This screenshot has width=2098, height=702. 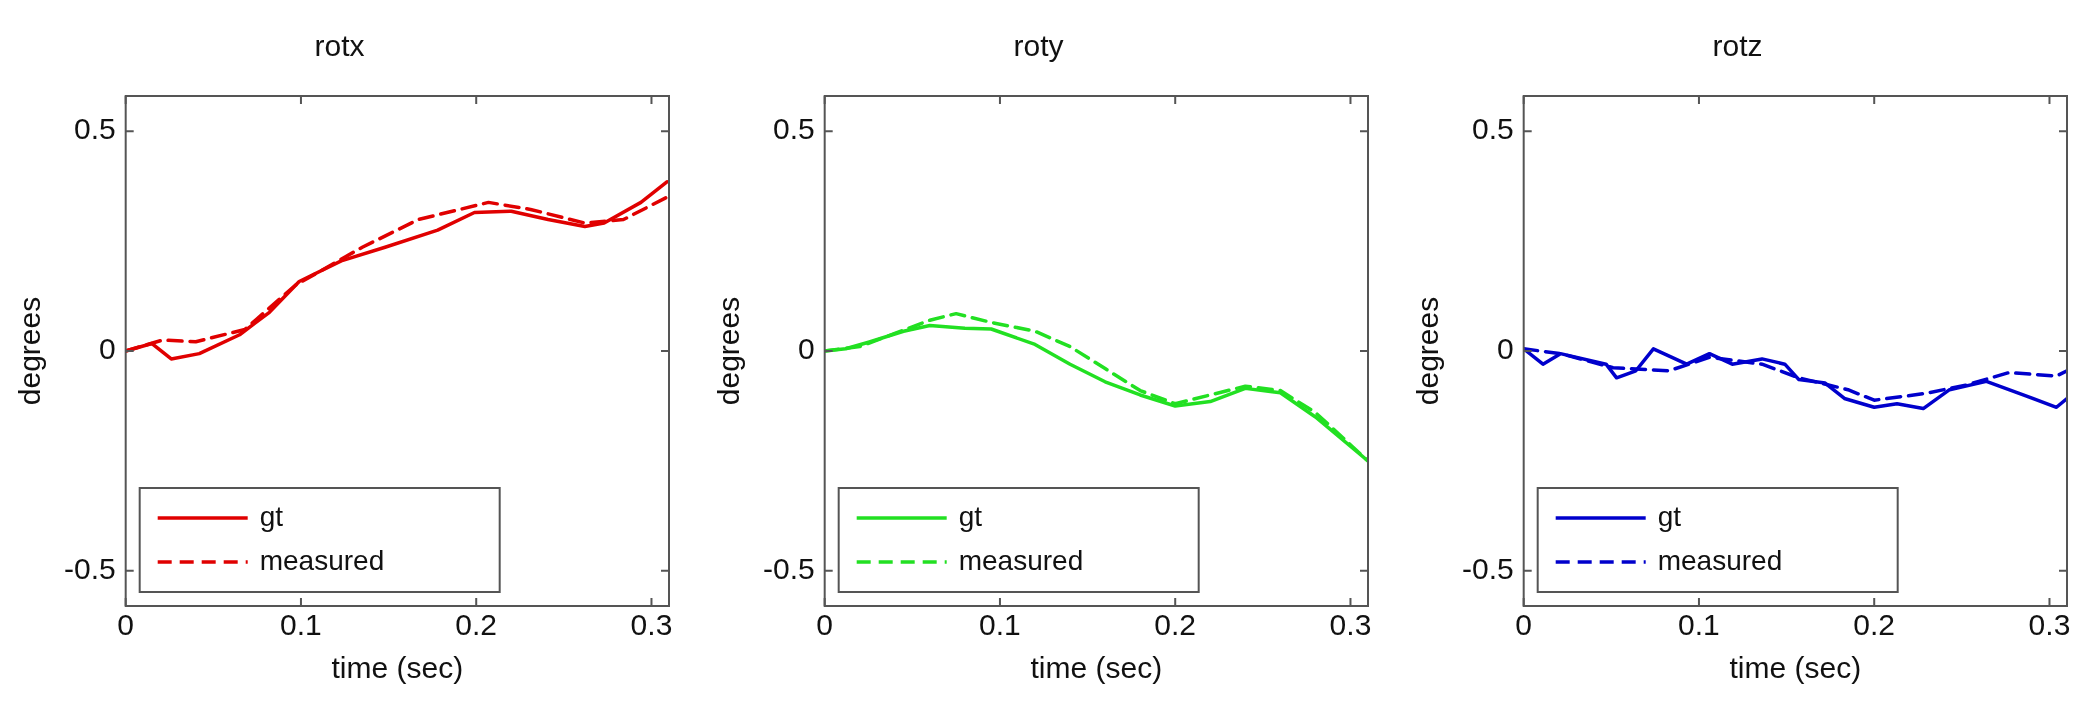 I want to click on chart-title: rotx, so click(x=339, y=46).